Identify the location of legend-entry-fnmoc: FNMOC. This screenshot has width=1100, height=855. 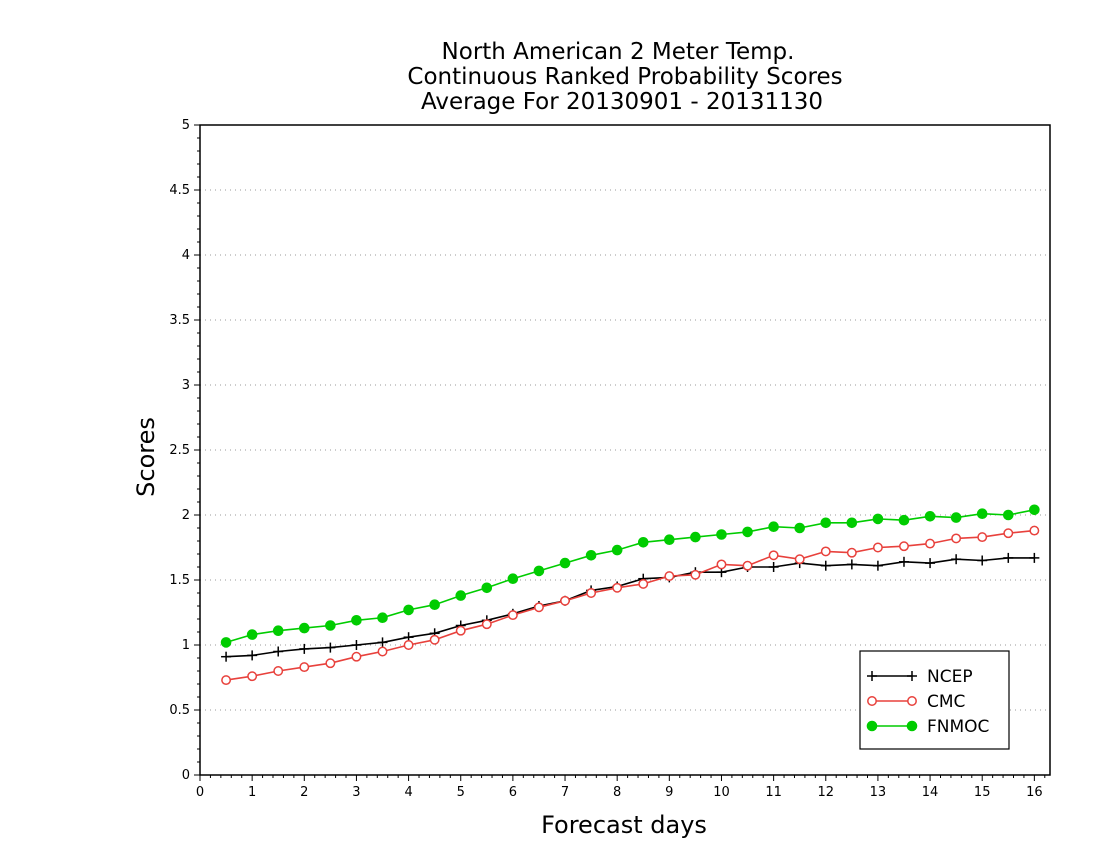
(927, 727).